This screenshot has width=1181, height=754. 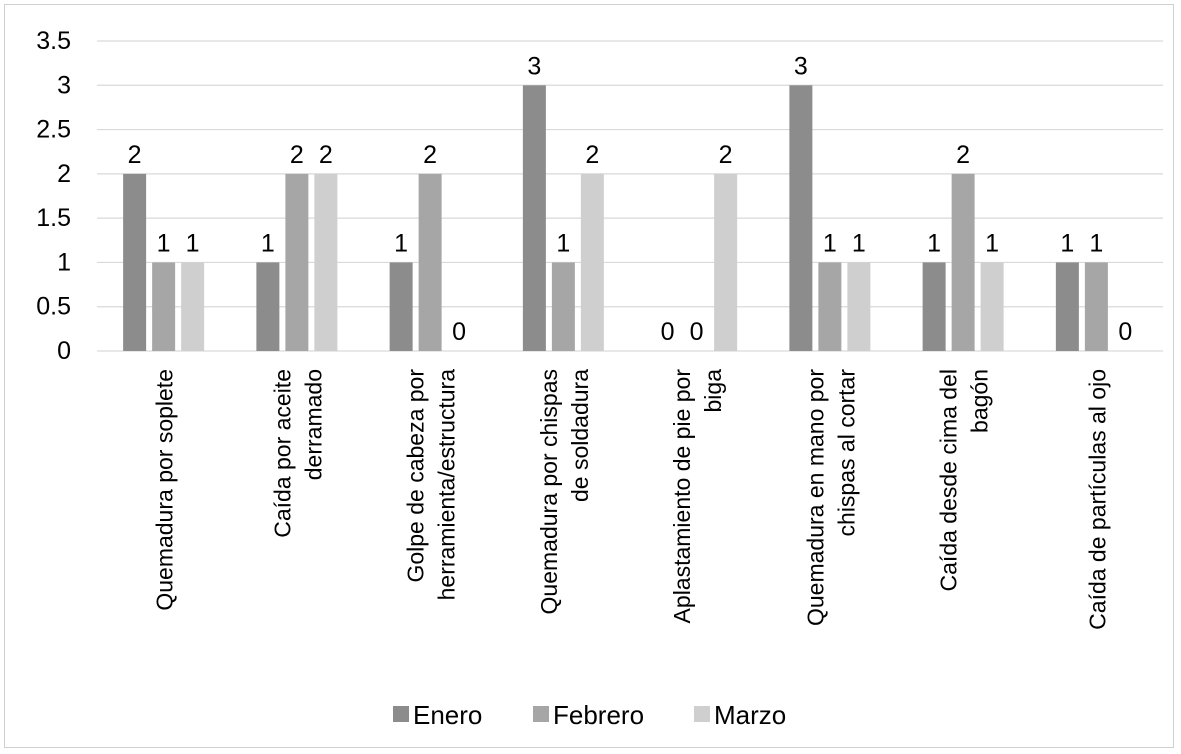 I want to click on y-tick-label: 1.5, so click(x=53, y=218).